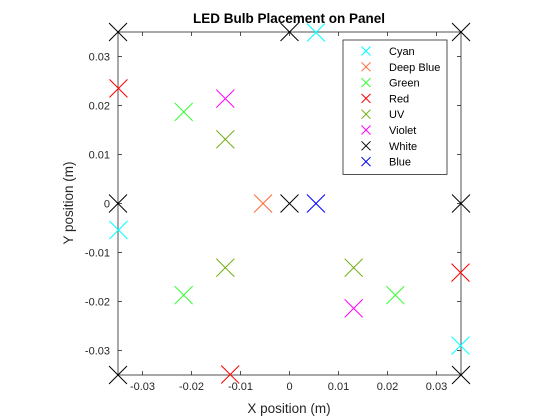 The image size is (560, 420). What do you see at coordinates (403, 147) in the screenshot?
I see `legend-label: White` at bounding box center [403, 147].